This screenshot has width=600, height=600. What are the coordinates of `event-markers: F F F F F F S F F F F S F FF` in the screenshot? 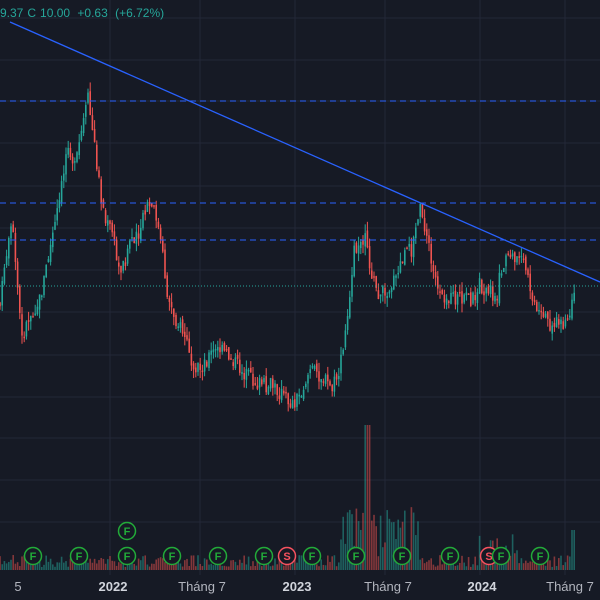 It's located at (286, 543).